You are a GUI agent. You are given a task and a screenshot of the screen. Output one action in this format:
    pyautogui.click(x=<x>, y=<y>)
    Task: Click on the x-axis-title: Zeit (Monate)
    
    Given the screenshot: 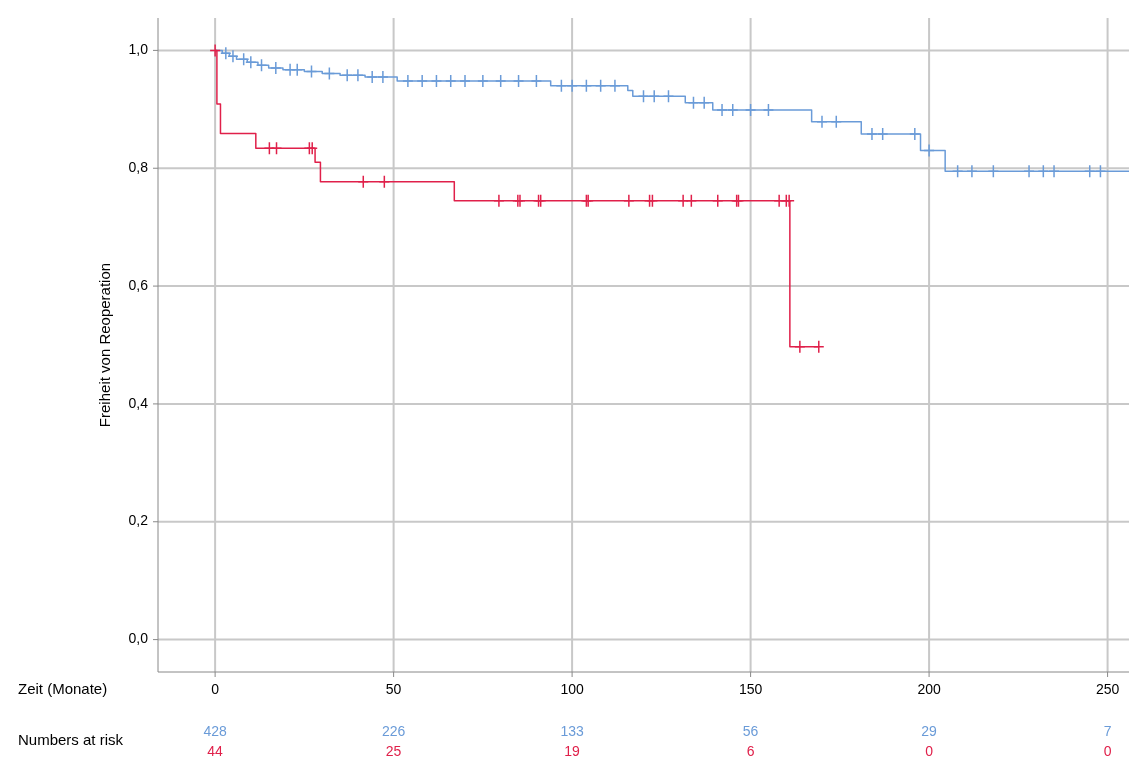 What is the action you would take?
    pyautogui.click(x=63, y=688)
    